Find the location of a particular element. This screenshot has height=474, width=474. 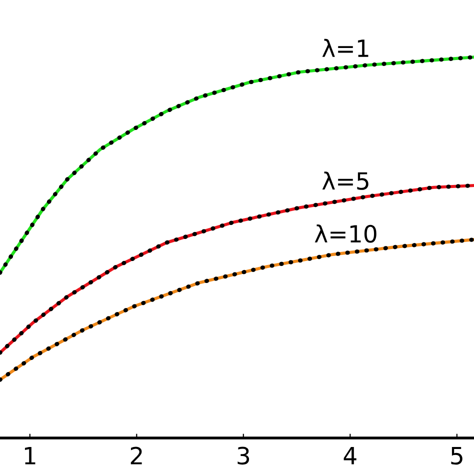

x-tick-label: 3 is located at coordinates (244, 455).